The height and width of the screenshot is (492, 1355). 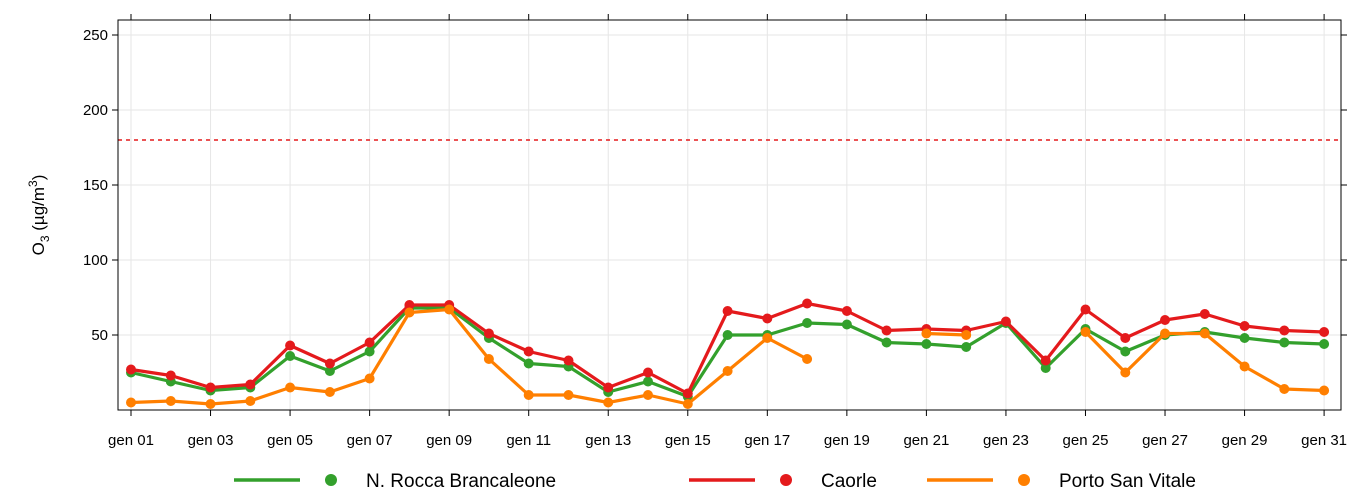 What do you see at coordinates (1061, 481) in the screenshot?
I see `legend-item: Porto San Vitale` at bounding box center [1061, 481].